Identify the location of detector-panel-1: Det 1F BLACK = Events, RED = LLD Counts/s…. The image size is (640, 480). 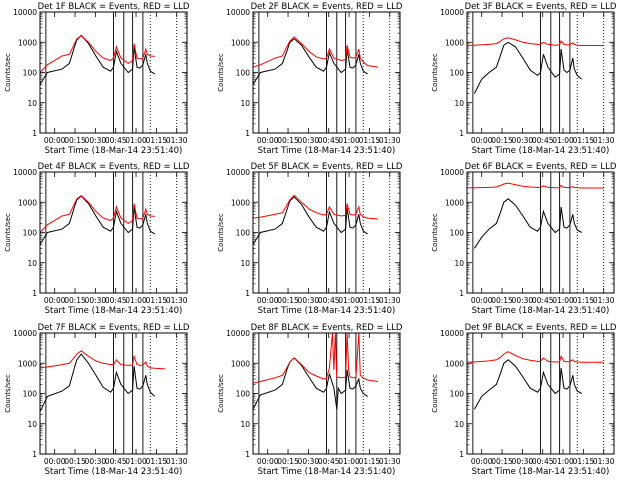
(97, 79).